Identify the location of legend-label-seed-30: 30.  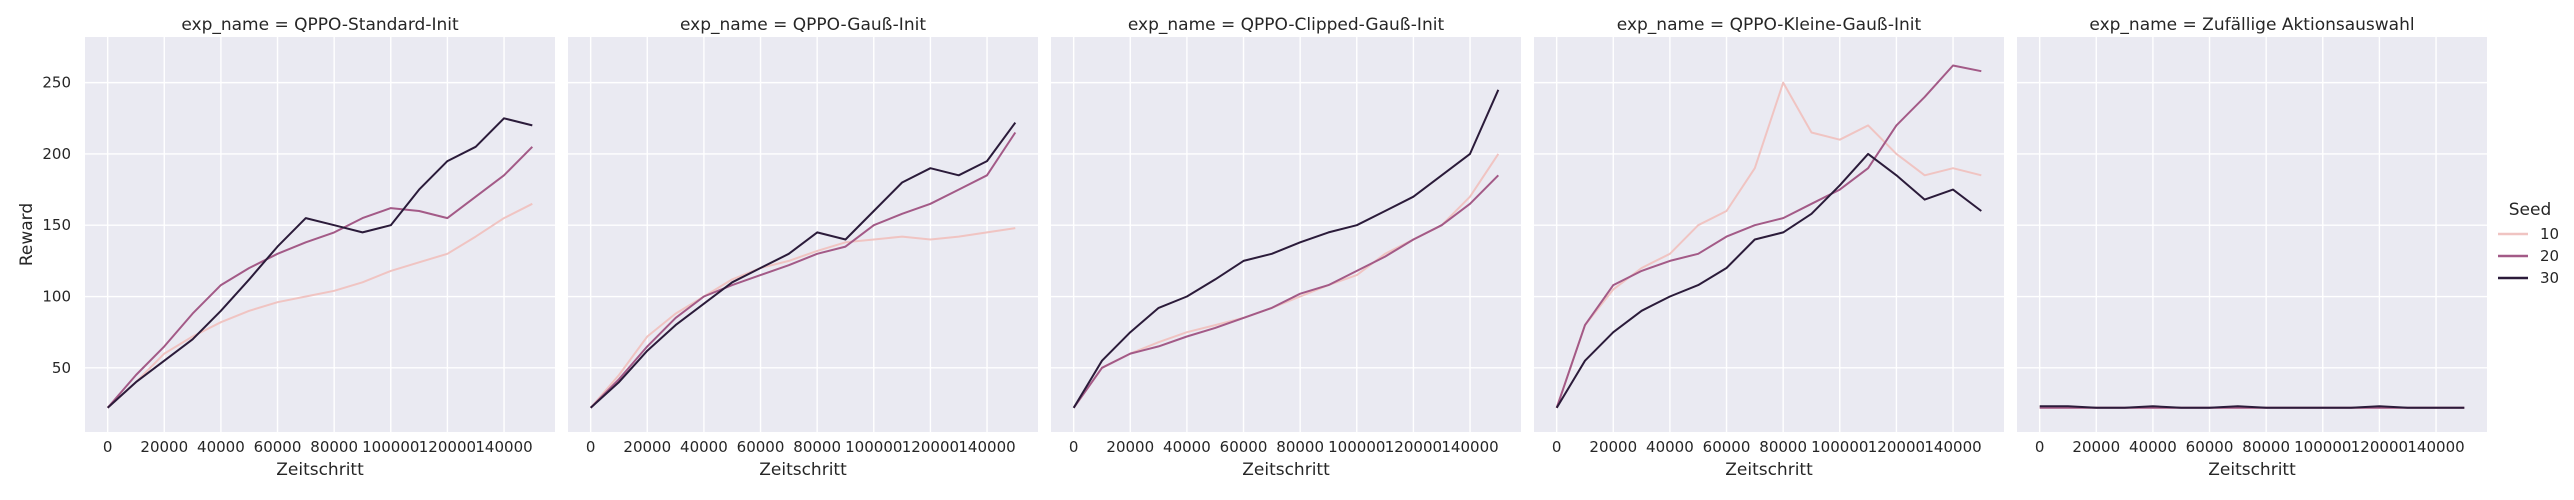
(2549, 278).